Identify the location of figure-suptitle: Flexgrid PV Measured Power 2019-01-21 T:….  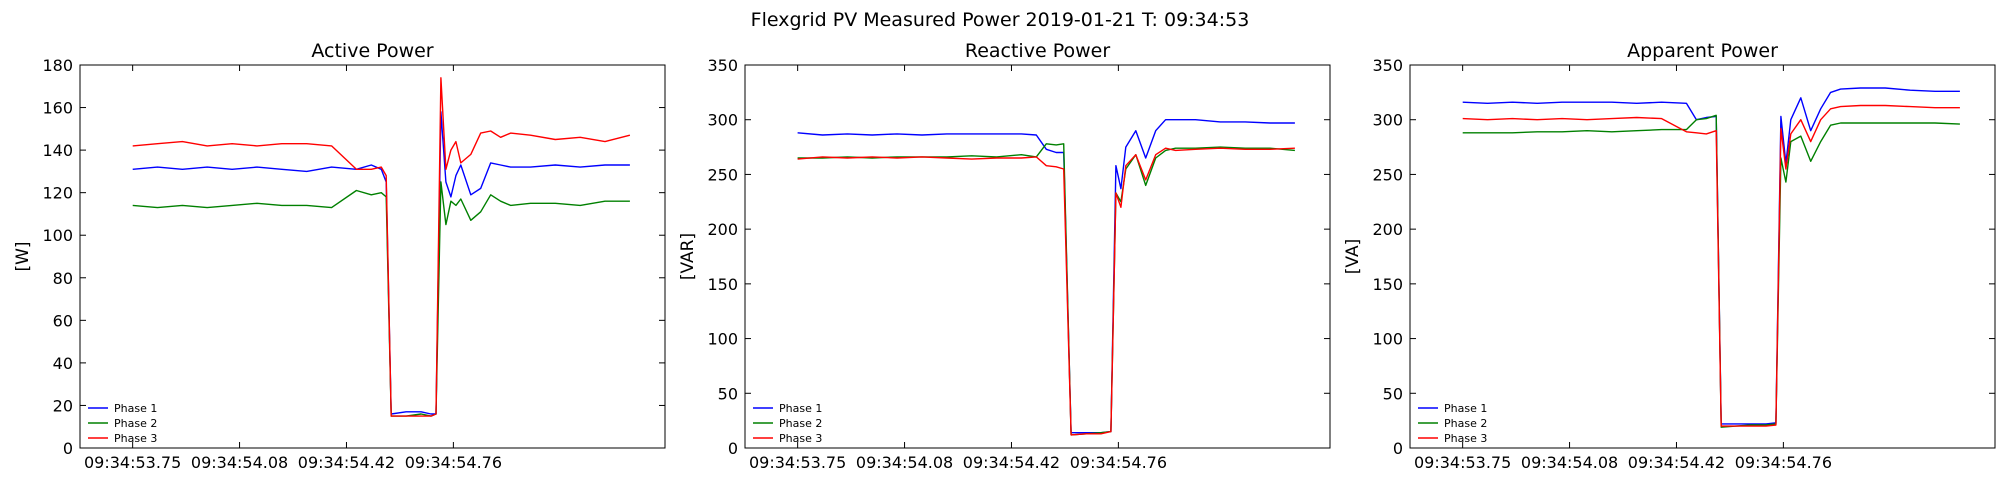
(1000, 20).